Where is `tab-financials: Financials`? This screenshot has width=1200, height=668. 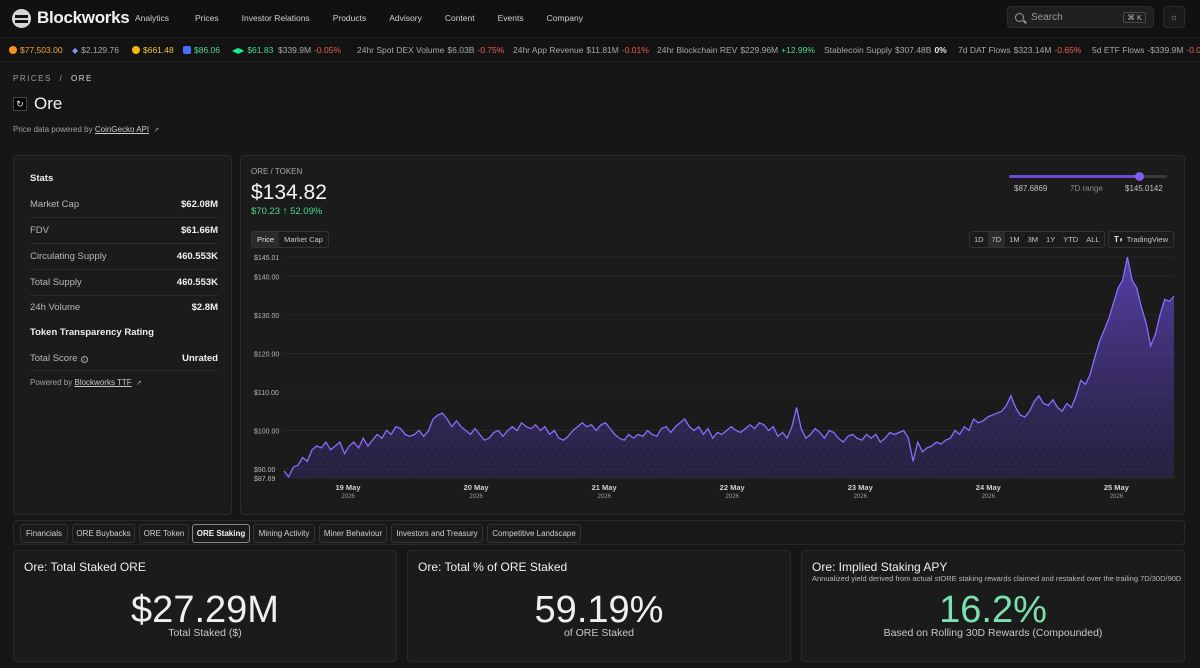
tab-financials: Financials is located at coordinates (44, 533).